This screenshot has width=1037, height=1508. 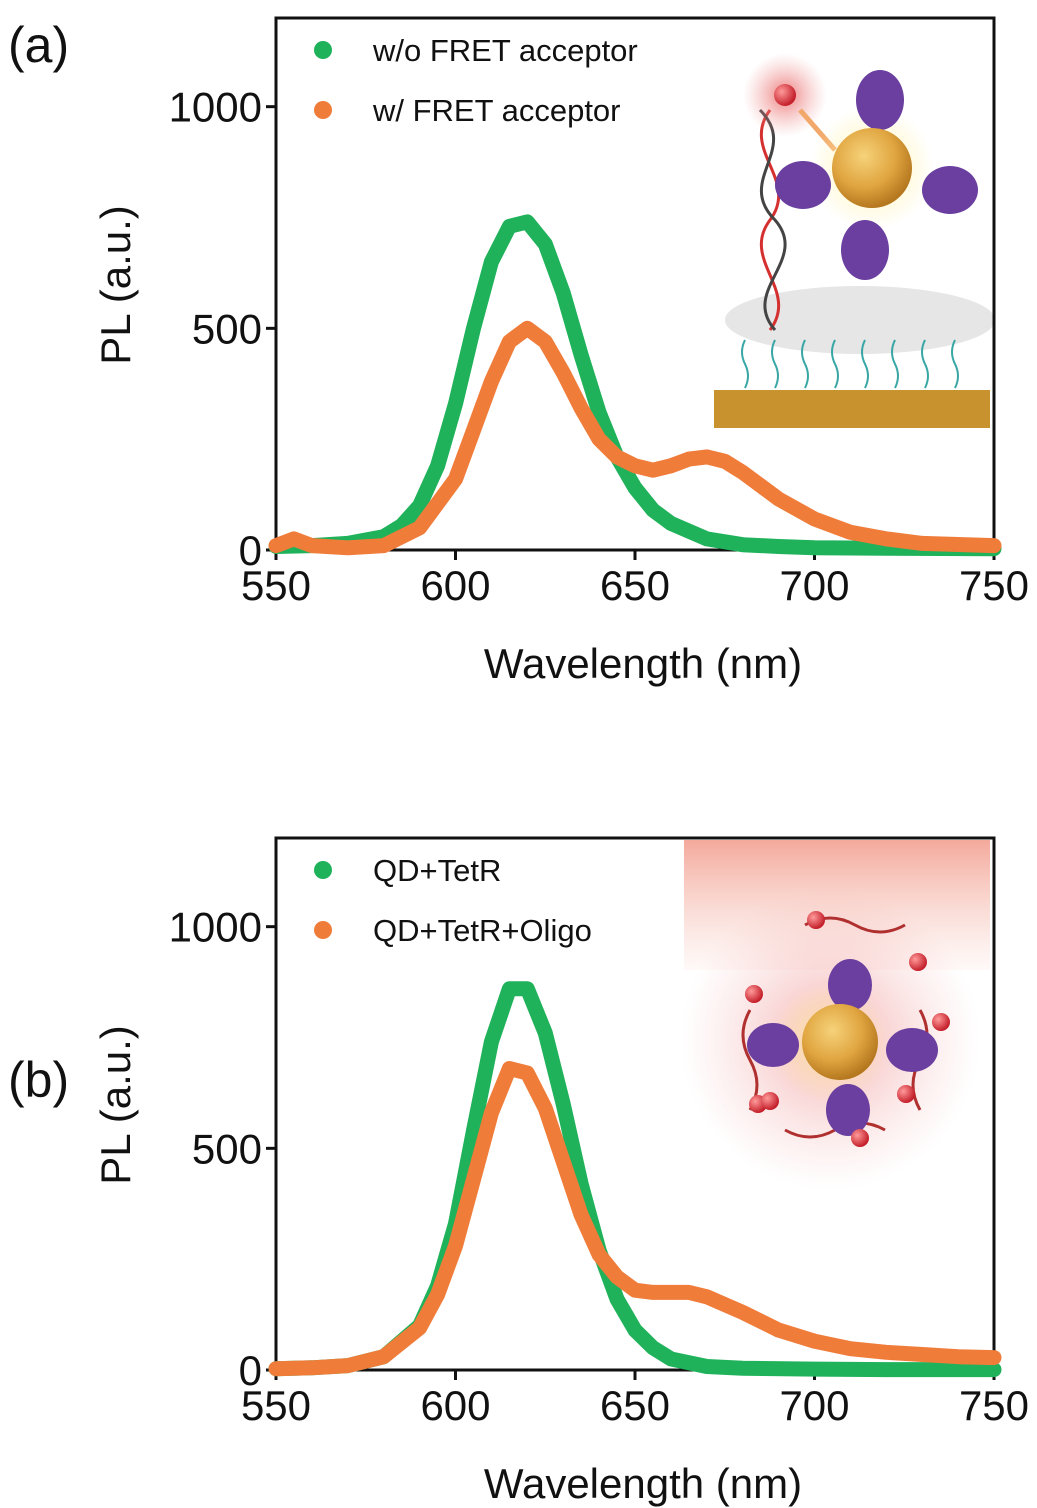 What do you see at coordinates (872, 168) in the screenshot?
I see `quantum-dot-icon` at bounding box center [872, 168].